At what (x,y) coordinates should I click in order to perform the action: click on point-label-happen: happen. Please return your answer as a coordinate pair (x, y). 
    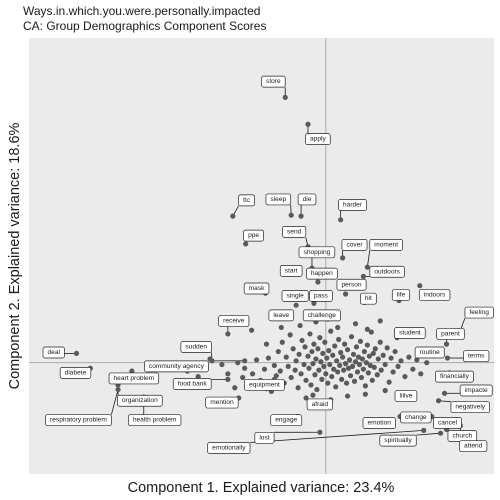
    Looking at the image, I should click on (321, 273).